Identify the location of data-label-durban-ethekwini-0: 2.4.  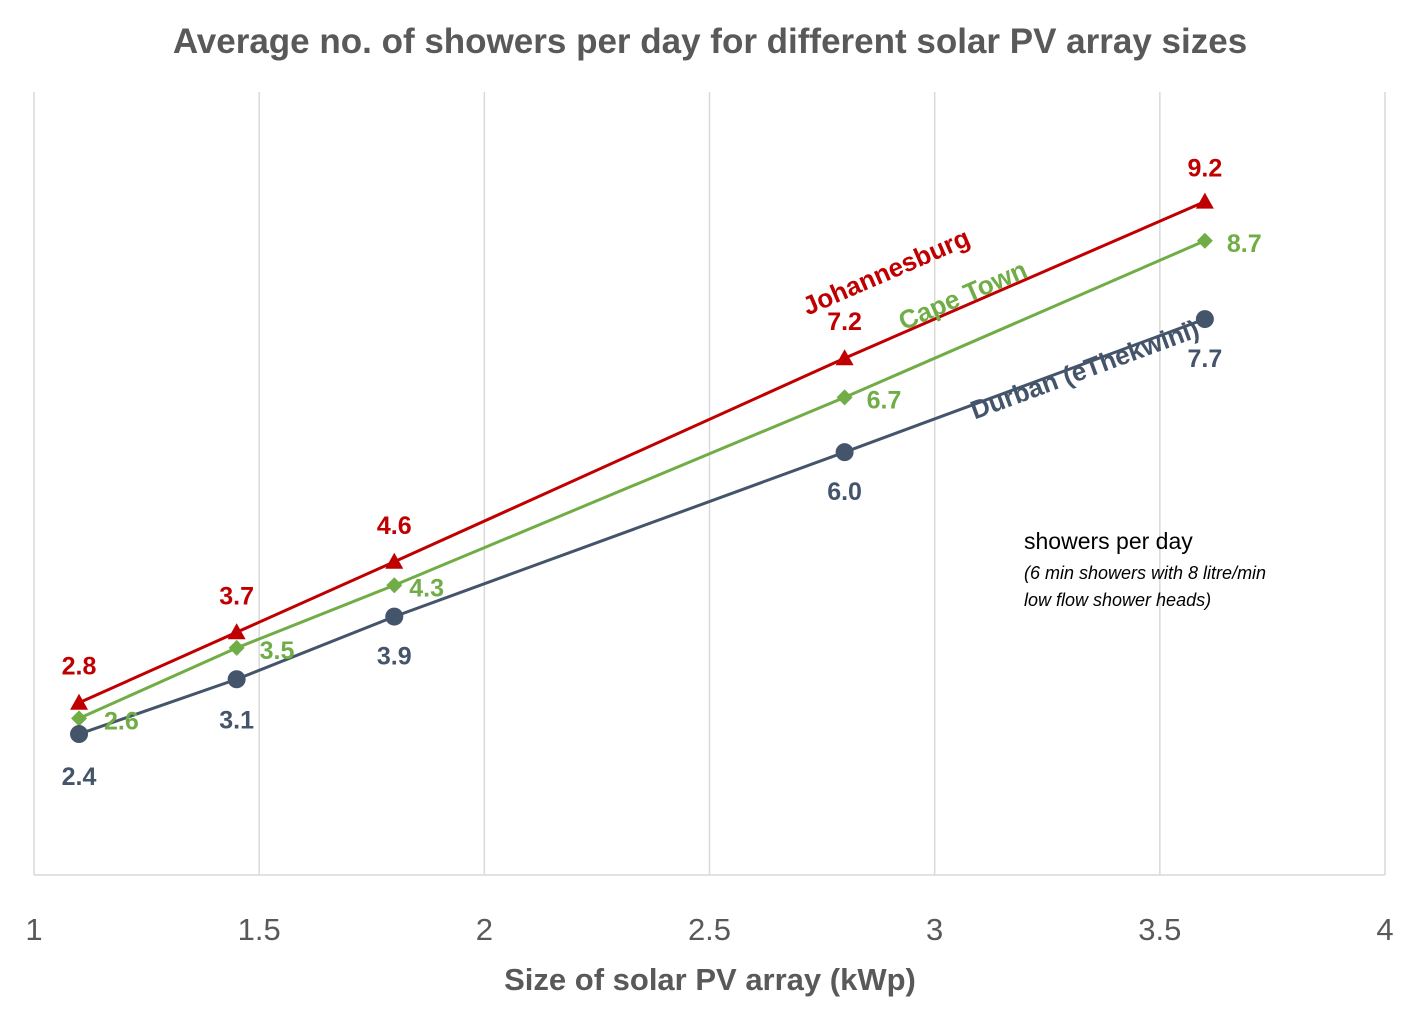
(79, 777).